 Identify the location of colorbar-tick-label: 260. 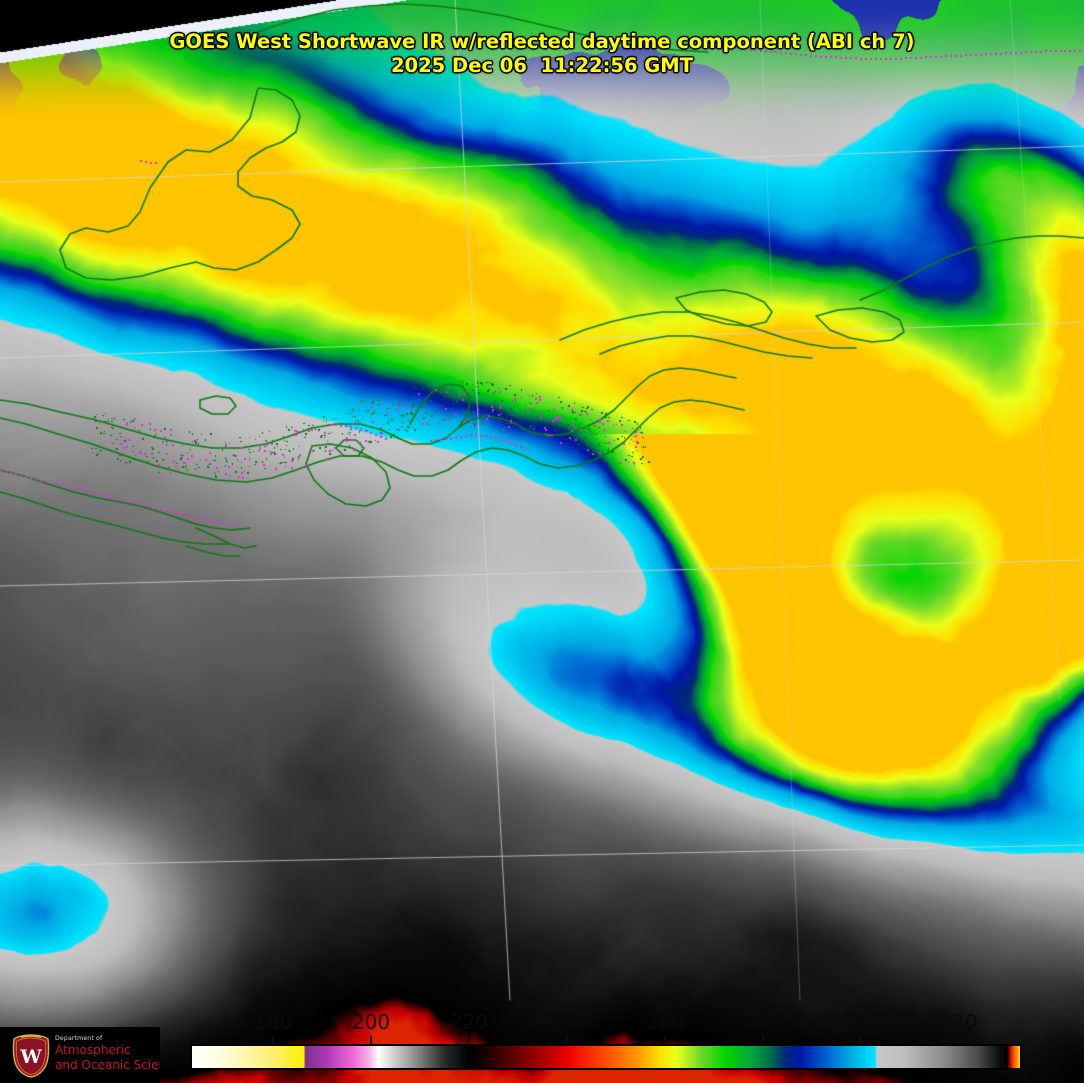
(664, 1022).